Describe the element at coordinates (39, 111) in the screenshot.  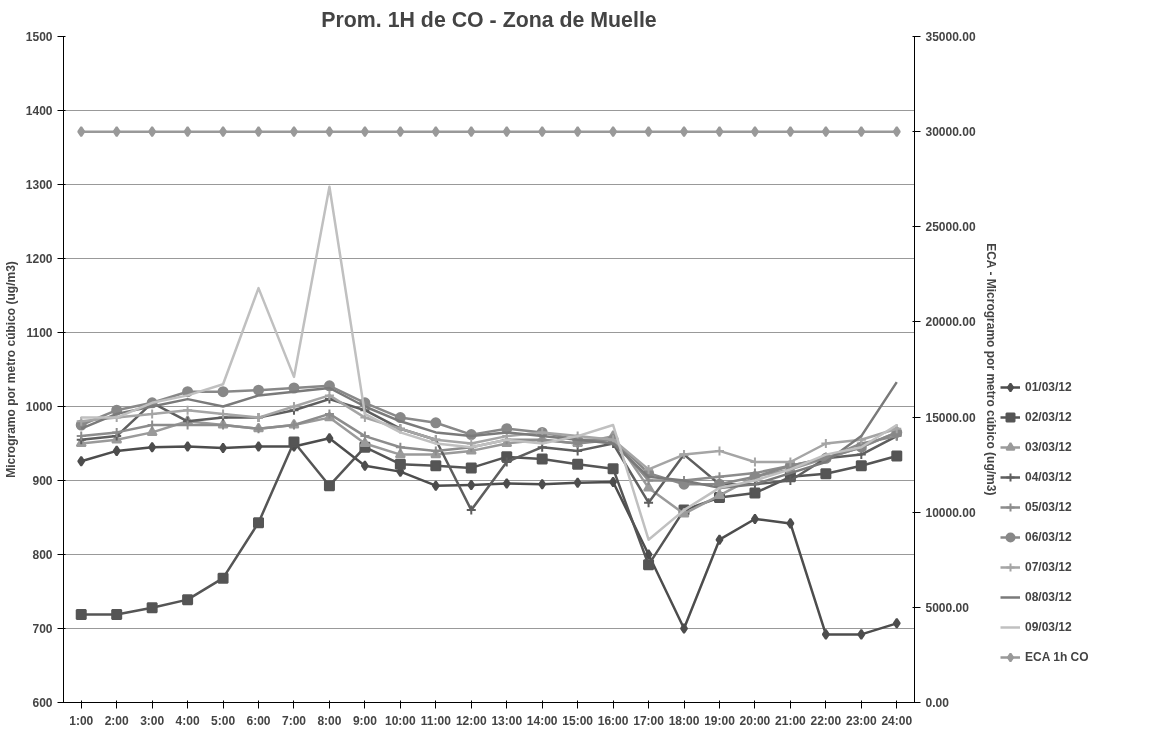
I see `y-tick-label: 1400` at that location.